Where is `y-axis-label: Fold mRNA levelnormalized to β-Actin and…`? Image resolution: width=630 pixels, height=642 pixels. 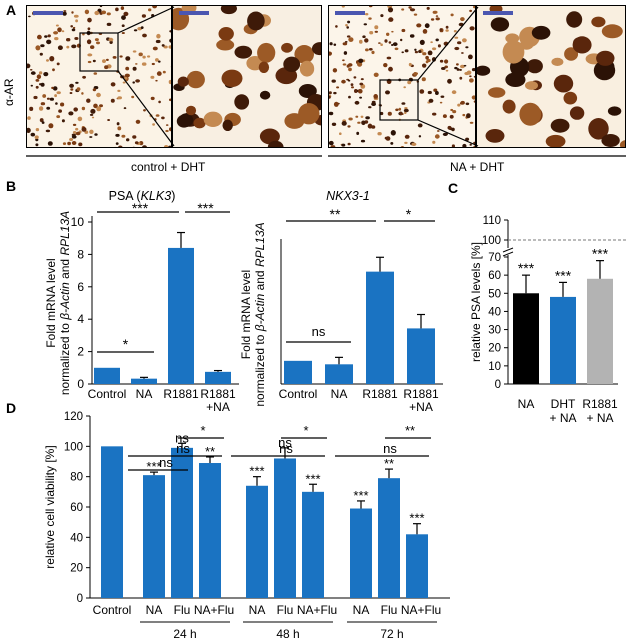
y-axis-label: Fold mRNA levelnormalized to β-Actin and… is located at coordinates (253, 314).